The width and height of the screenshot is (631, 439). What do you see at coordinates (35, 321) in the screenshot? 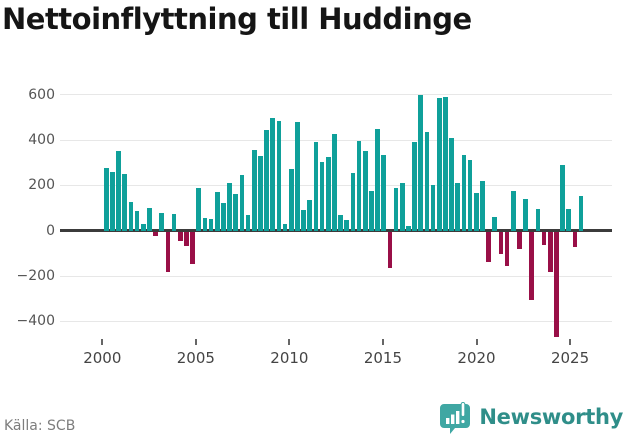
I see `y-axis-label: −400` at bounding box center [35, 321].